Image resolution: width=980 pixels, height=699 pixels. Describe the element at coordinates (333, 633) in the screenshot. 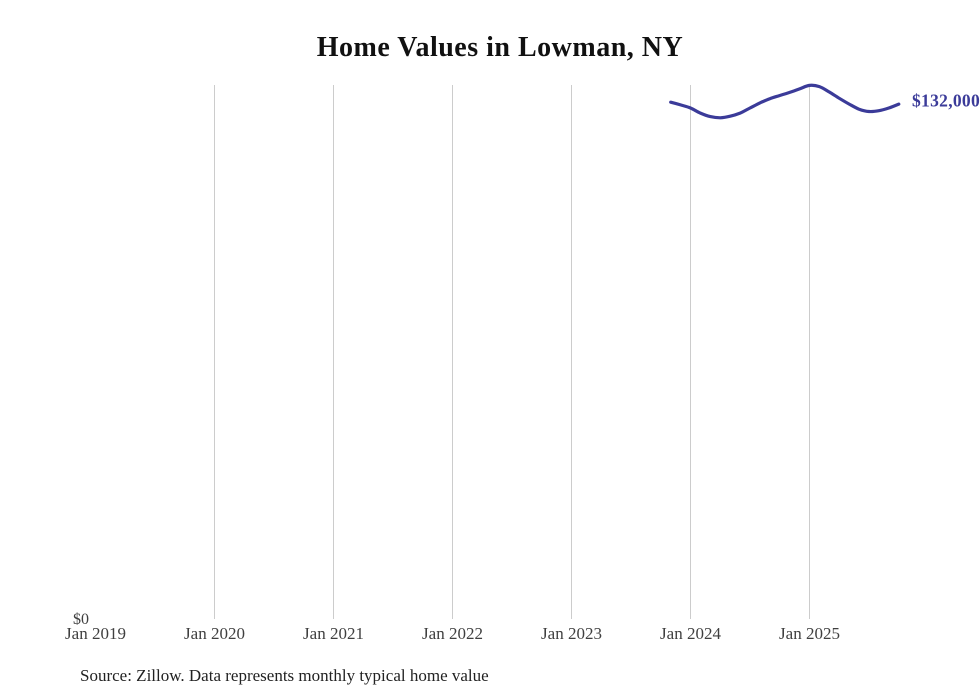

I see `x-tick-label: Jan 2021` at that location.